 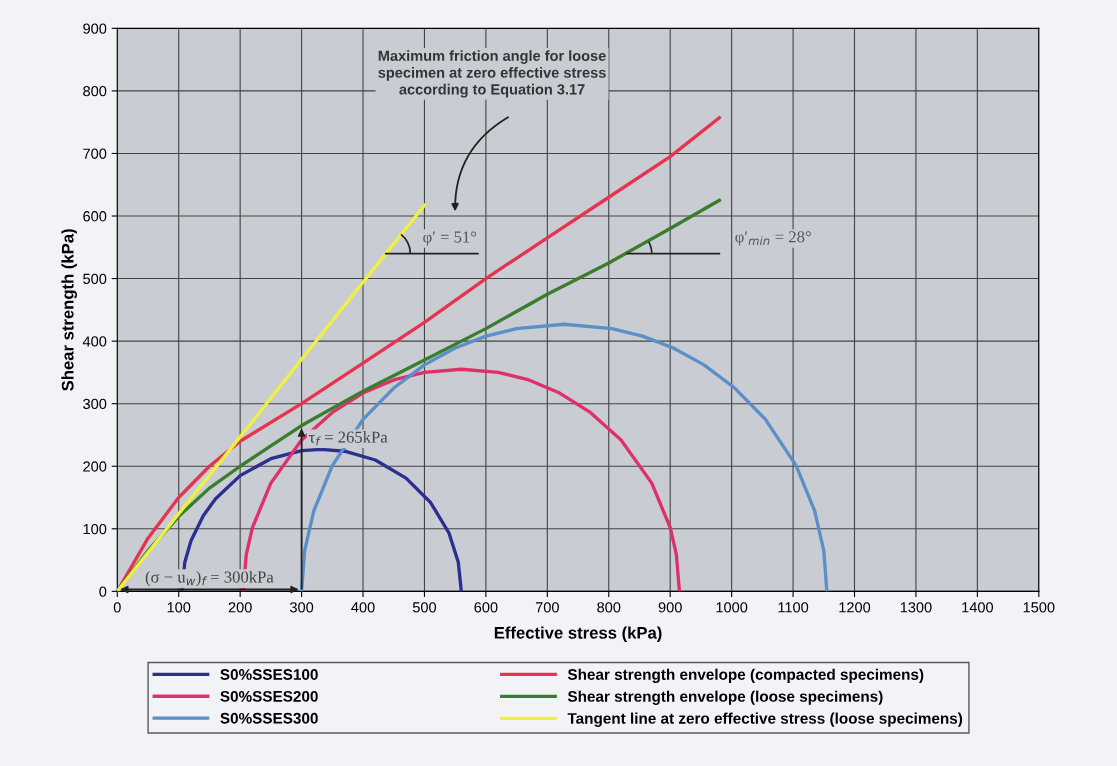 What do you see at coordinates (95, 216) in the screenshot?
I see `y-tick-label: 600` at bounding box center [95, 216].